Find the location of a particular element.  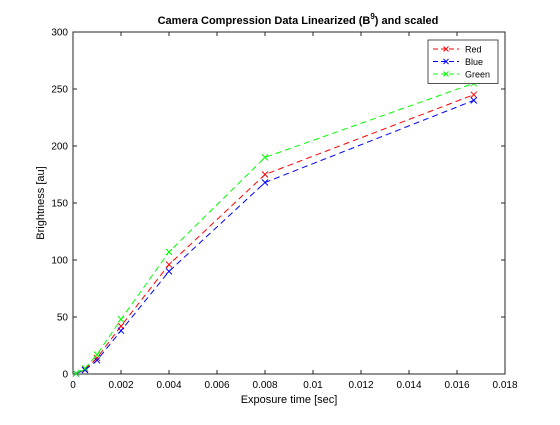

y-tick-label: 300 is located at coordinates (59, 33).